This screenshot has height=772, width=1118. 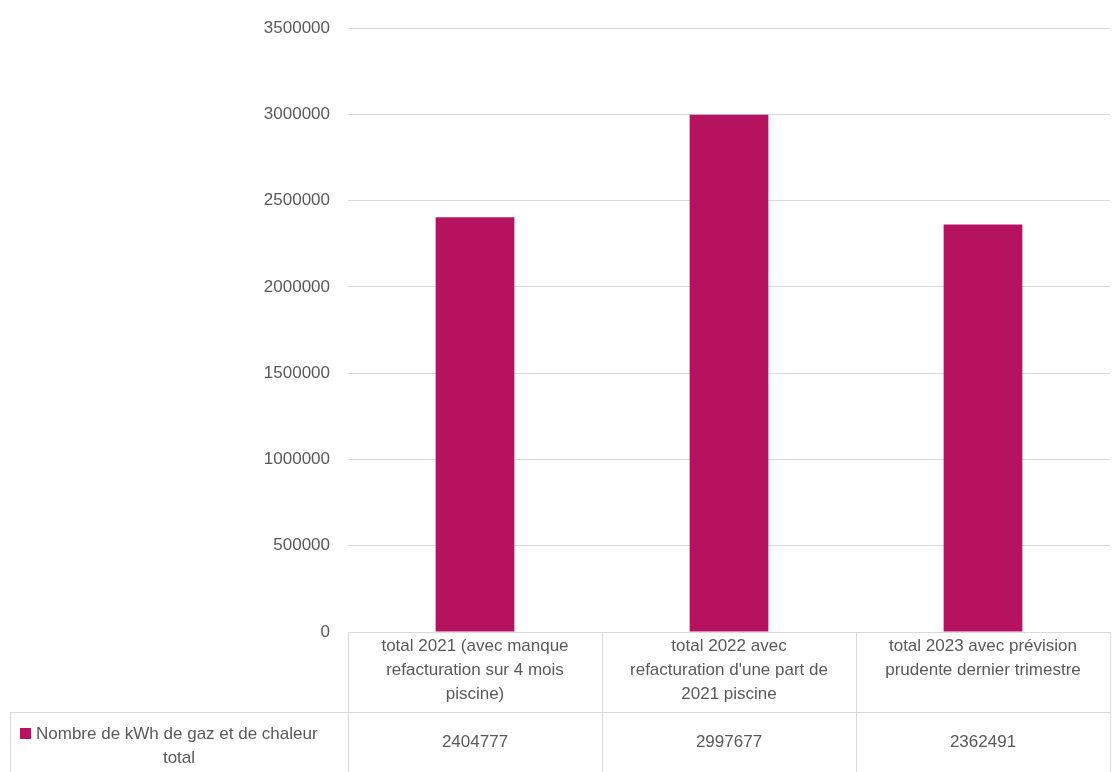 I want to click on data-label: 2997677, so click(x=729, y=741).